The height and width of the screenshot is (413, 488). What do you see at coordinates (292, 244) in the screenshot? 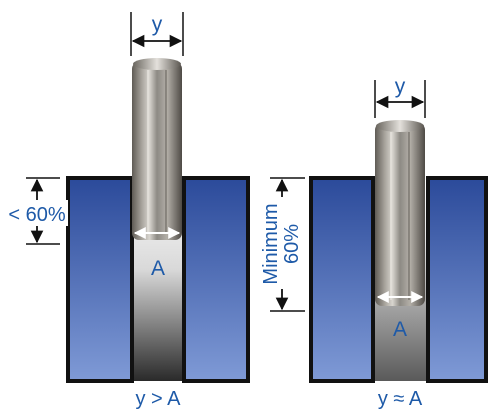
I see `right-side-label-line2: 60%` at bounding box center [292, 244].